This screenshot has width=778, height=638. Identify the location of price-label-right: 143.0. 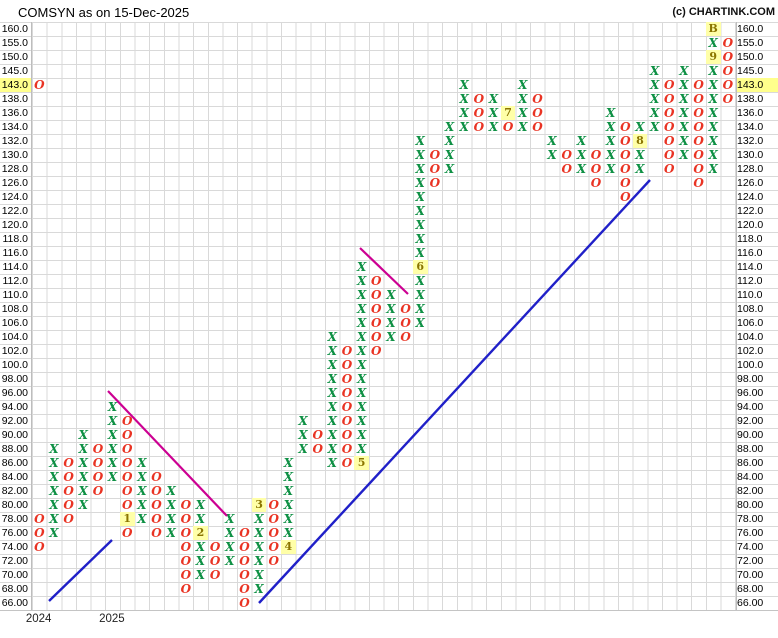
(750, 85).